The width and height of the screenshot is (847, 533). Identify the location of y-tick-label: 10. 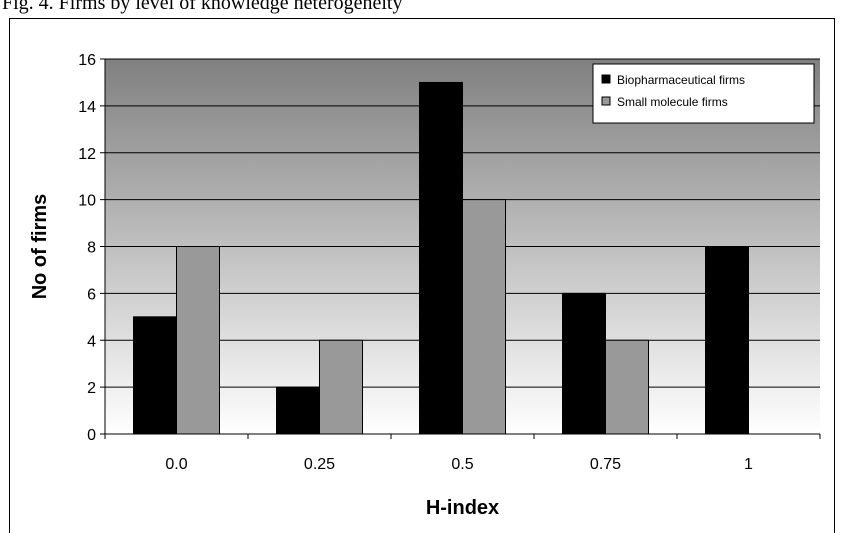
(87, 201).